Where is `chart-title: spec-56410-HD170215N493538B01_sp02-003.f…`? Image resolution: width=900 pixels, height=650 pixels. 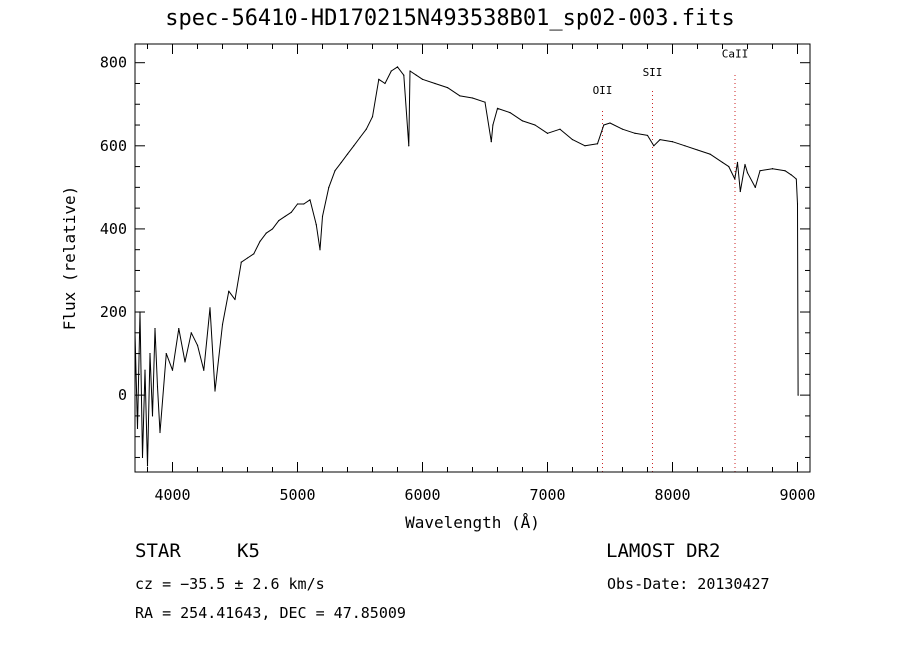 chart-title: spec-56410-HD170215N493538B01_sp02-003.f… is located at coordinates (450, 18).